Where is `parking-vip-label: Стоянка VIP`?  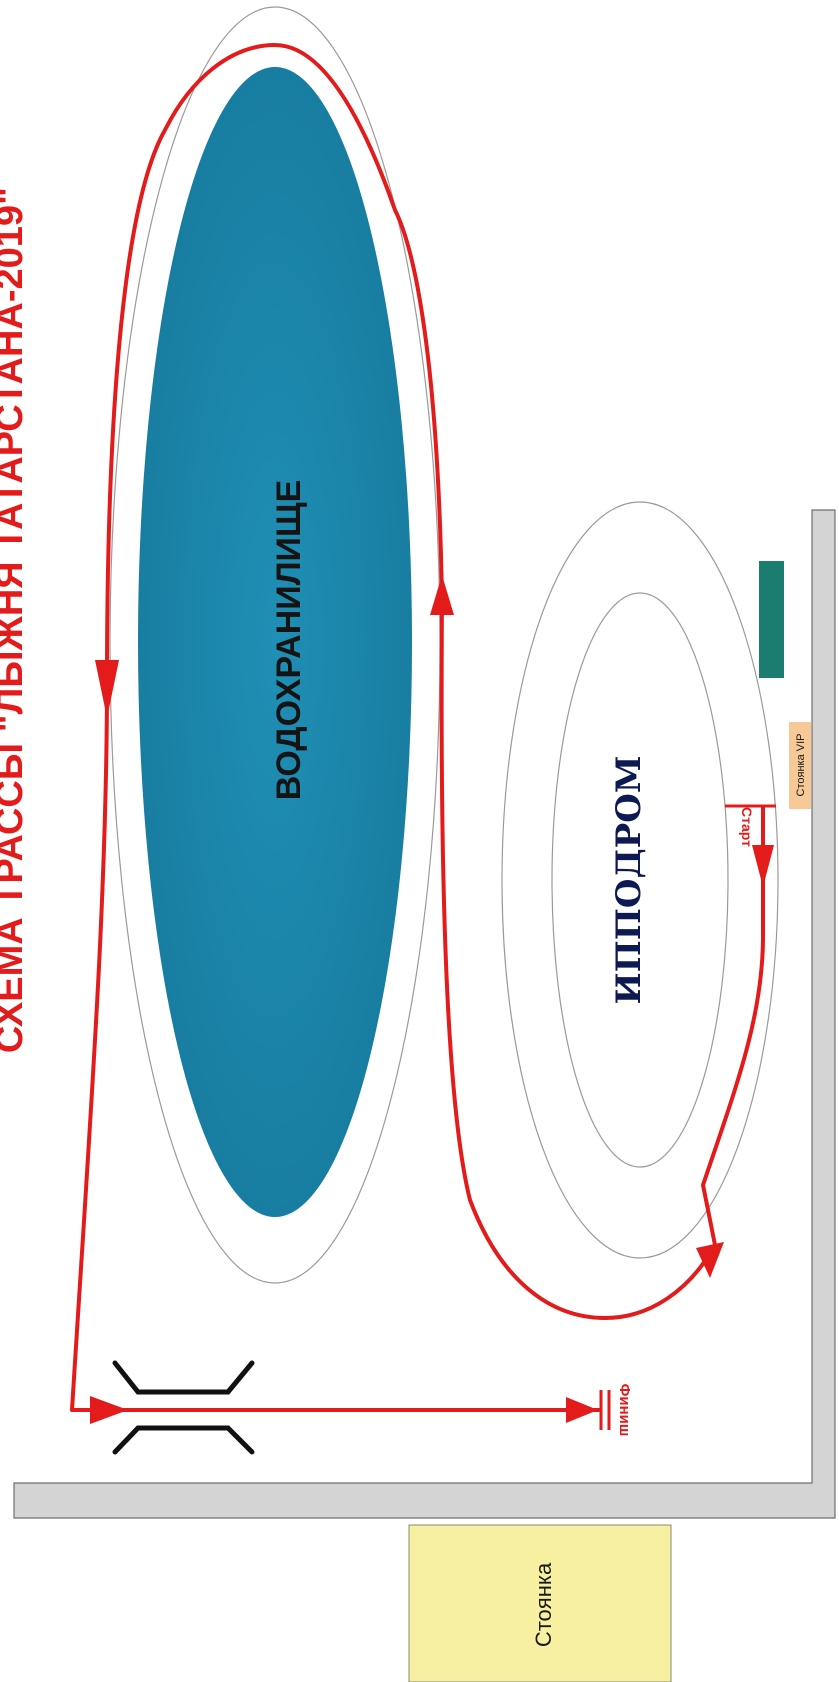
parking-vip-label: Стоянка VIP is located at coordinates (801, 765).